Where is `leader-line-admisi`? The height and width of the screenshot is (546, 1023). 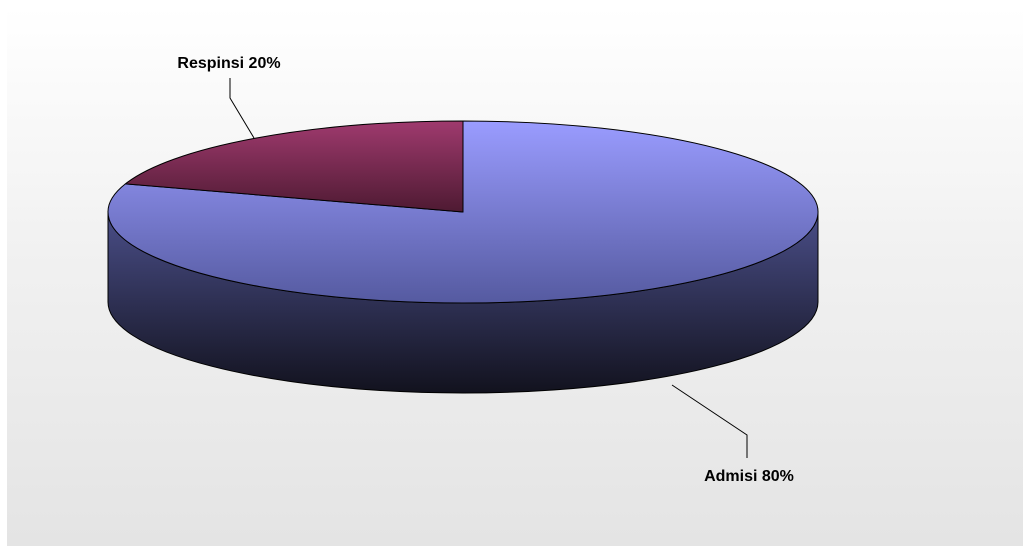
leader-line-admisi is located at coordinates (709, 421).